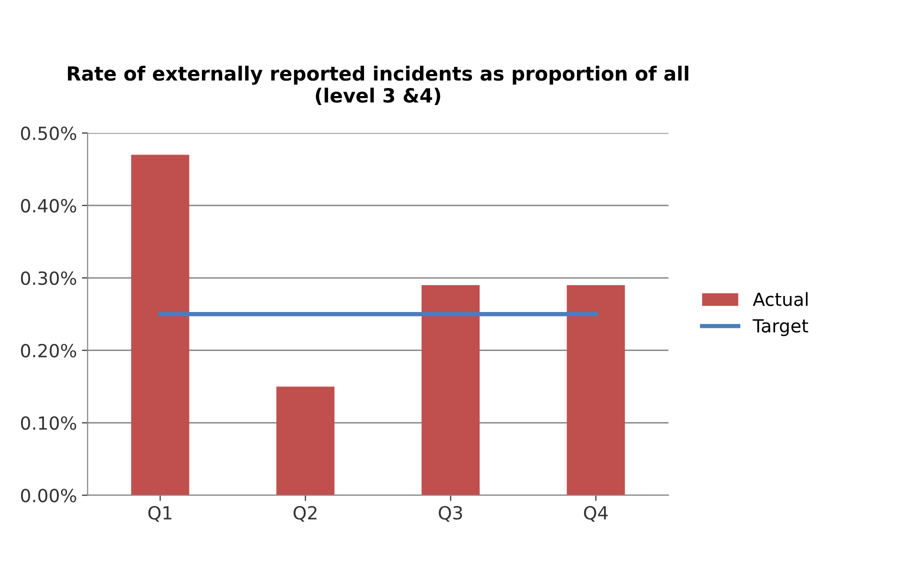  I want to click on x-tick-label: Q4, so click(596, 514).